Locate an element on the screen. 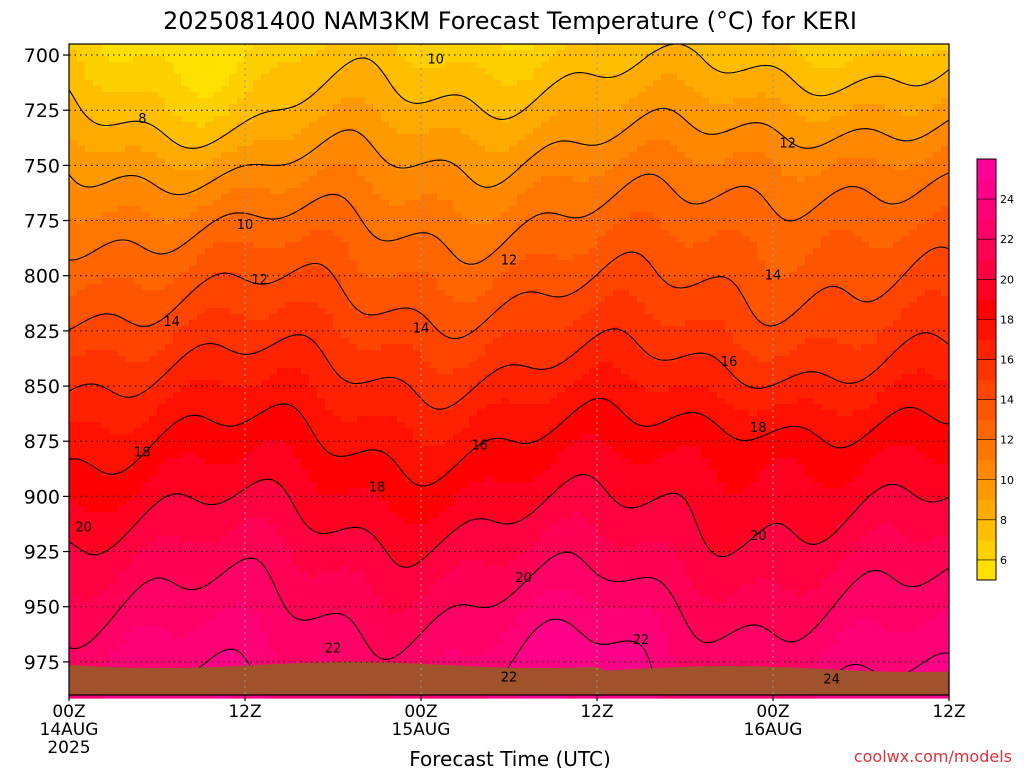 The height and width of the screenshot is (768, 1024). colorbar-label: 12 is located at coordinates (1007, 440).